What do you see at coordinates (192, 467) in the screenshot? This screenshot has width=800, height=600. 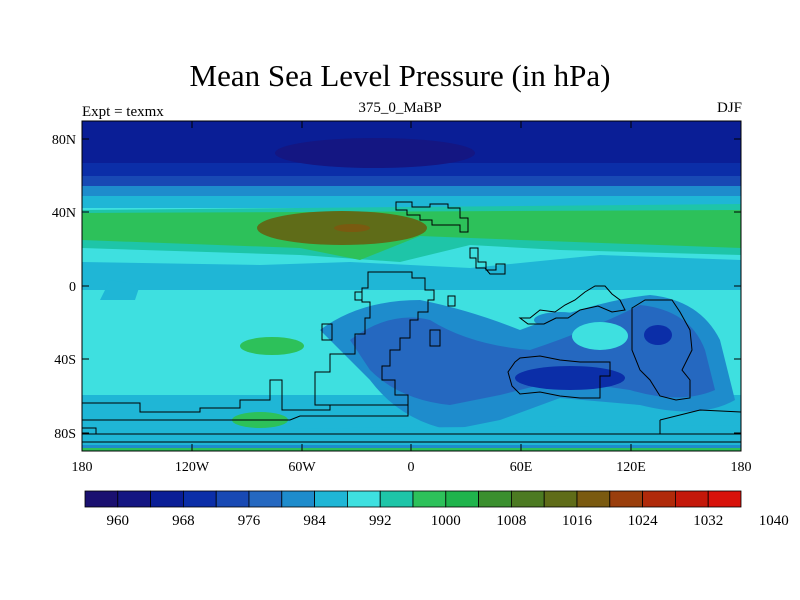 I see `x-tick-label: 120W` at bounding box center [192, 467].